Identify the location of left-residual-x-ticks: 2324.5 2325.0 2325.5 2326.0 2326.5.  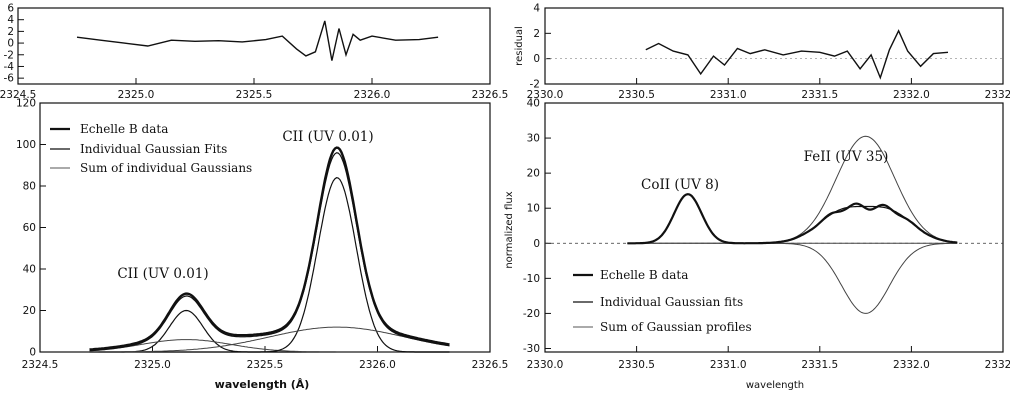
(254, 89).